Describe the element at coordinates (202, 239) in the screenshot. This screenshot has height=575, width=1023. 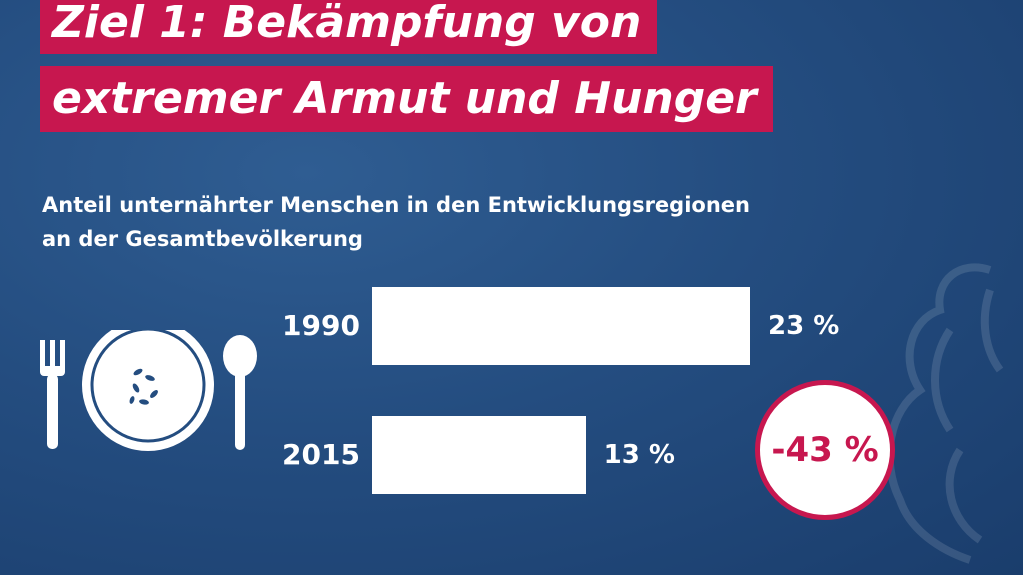
I see `subtitle-line-2: an der Gesamtbevölkerung` at that location.